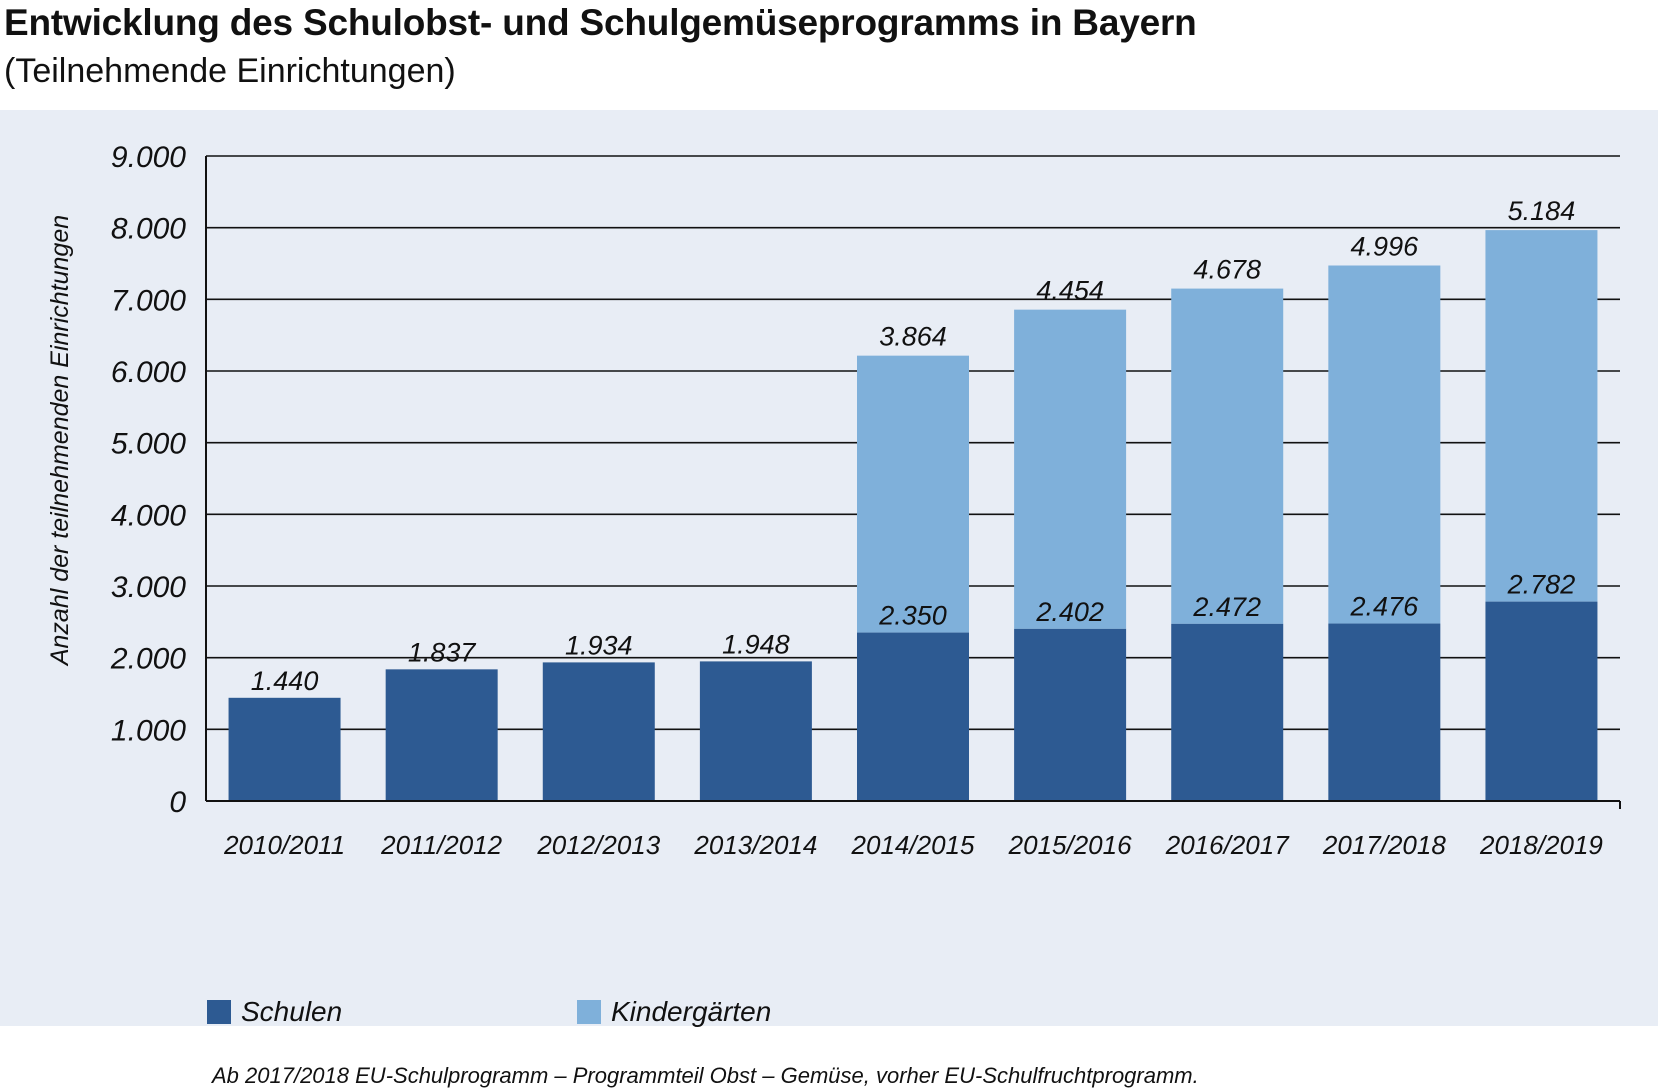  I want to click on legend-item-kindergaerten: Kindergärten, so click(674, 1012).